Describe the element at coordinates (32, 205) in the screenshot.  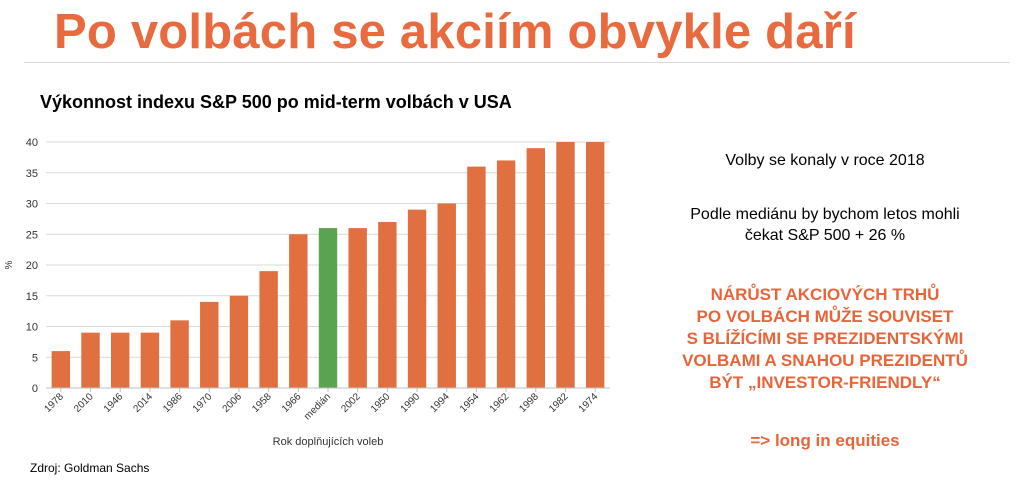
I see `y-tick-label: 30` at that location.